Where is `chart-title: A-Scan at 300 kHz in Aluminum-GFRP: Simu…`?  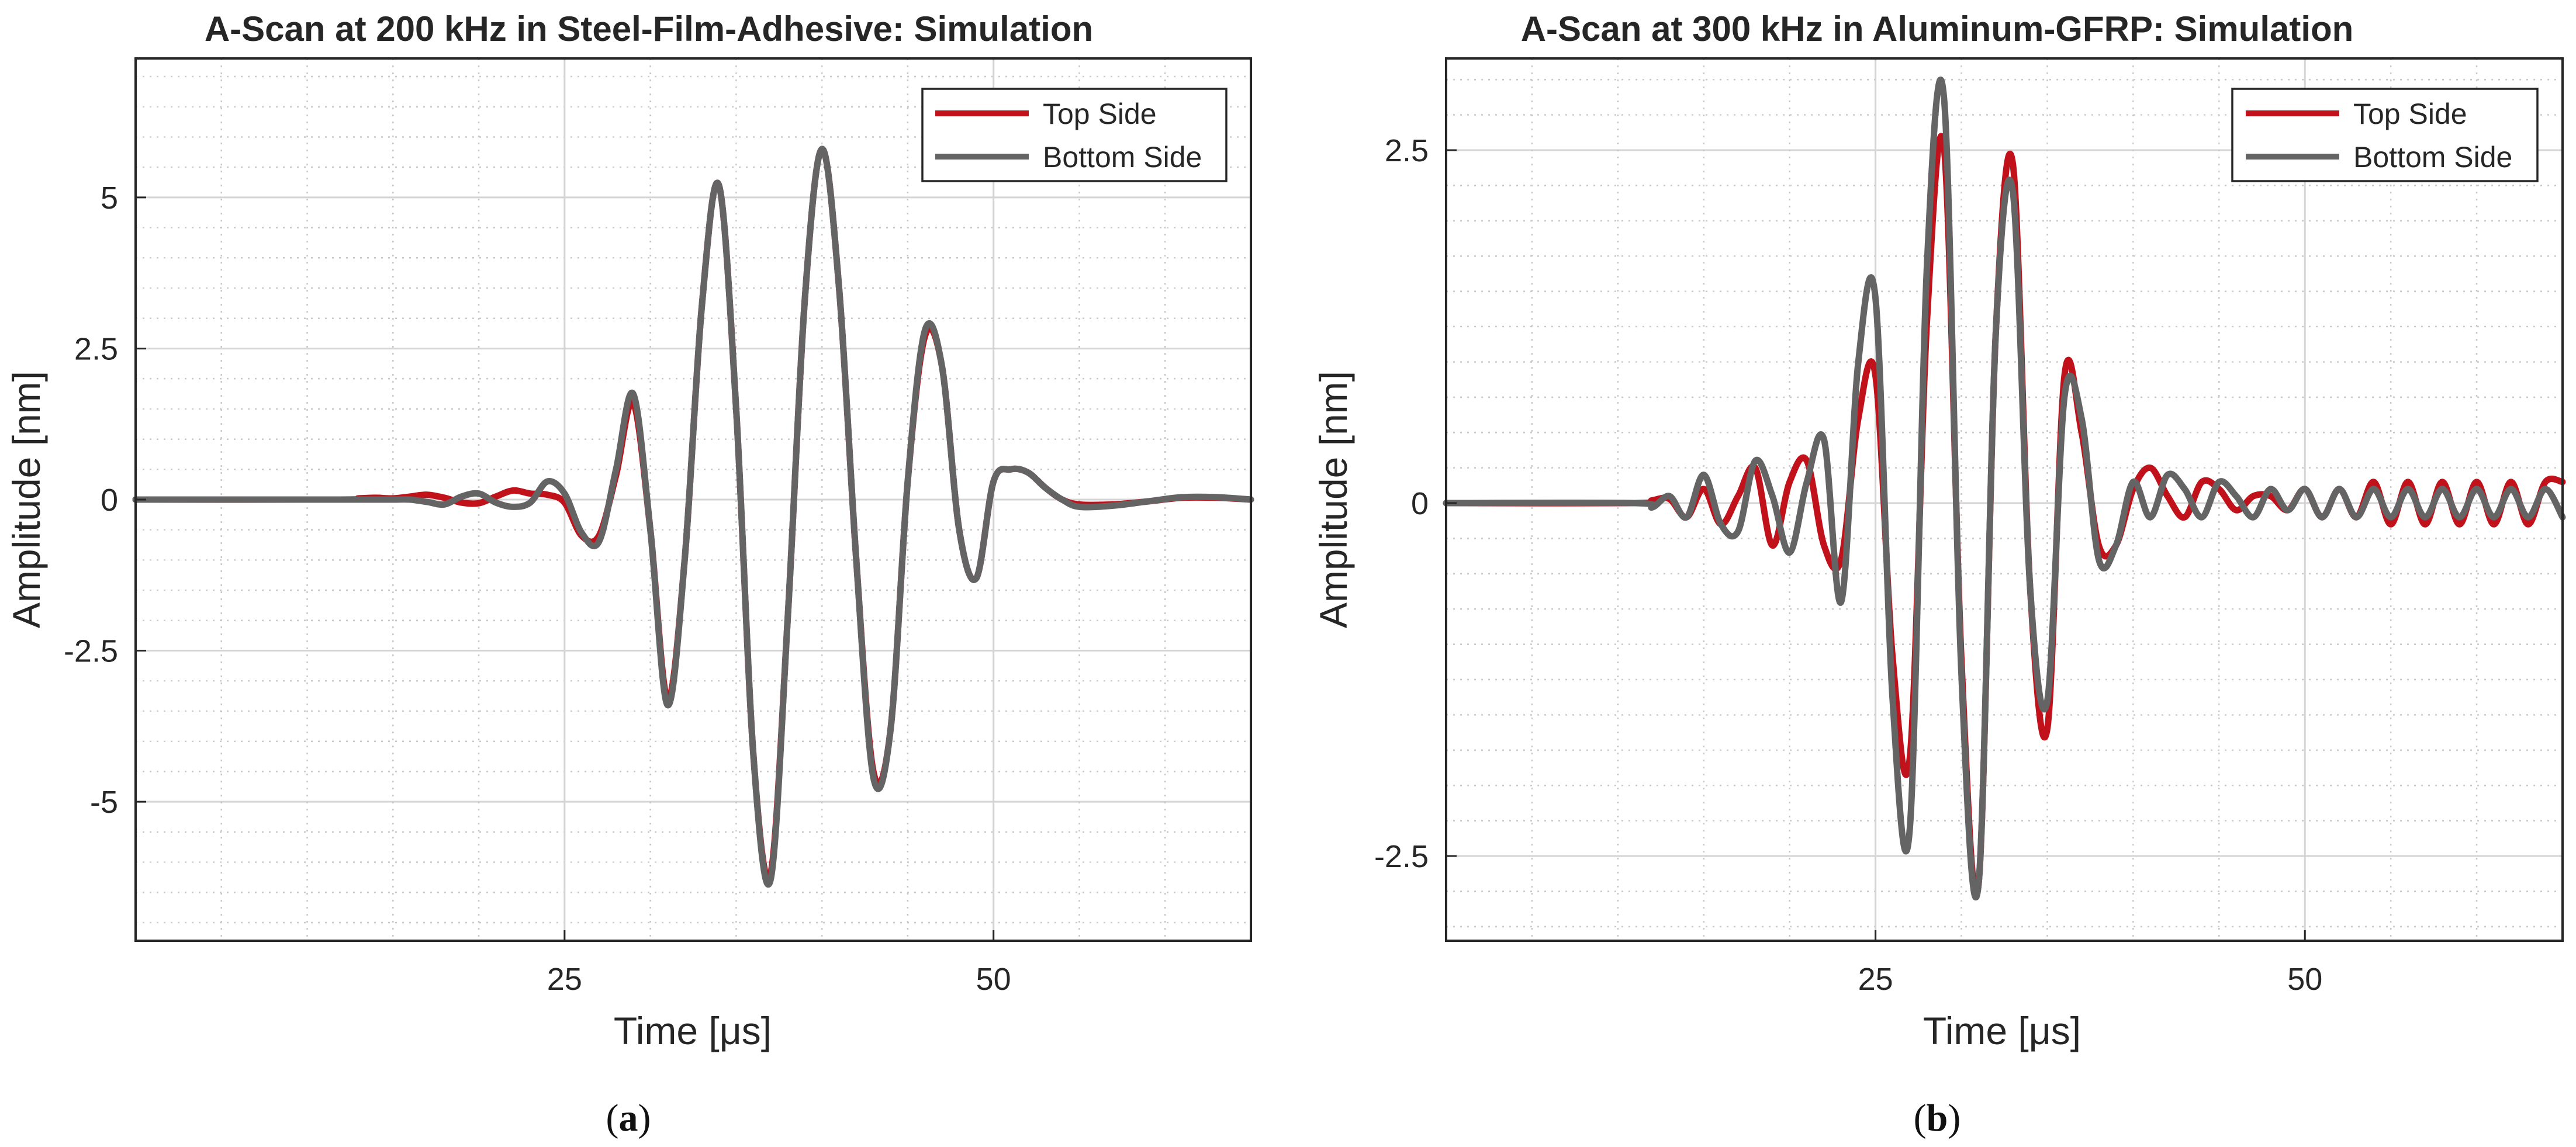 chart-title: A-Scan at 300 kHz in Aluminum-GFRP: Simu… is located at coordinates (1937, 28).